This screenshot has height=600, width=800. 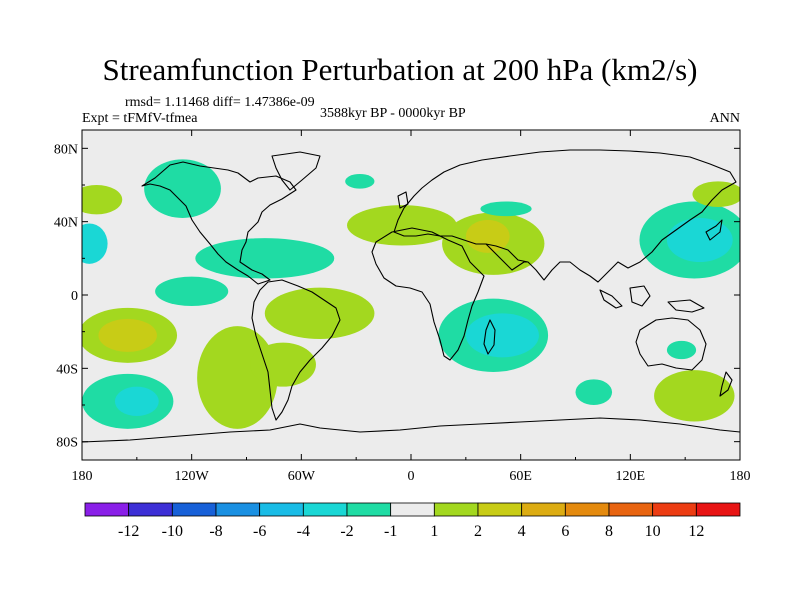 What do you see at coordinates (478, 531) in the screenshot?
I see `colorbar-label: 2` at bounding box center [478, 531].